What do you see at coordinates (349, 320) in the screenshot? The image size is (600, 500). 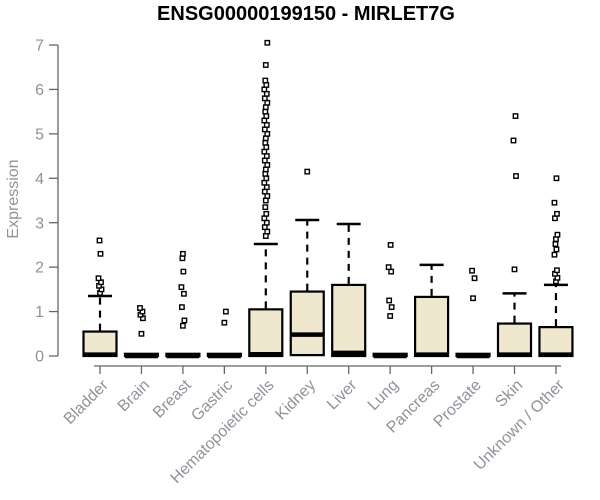 I see `box-liver` at bounding box center [349, 320].